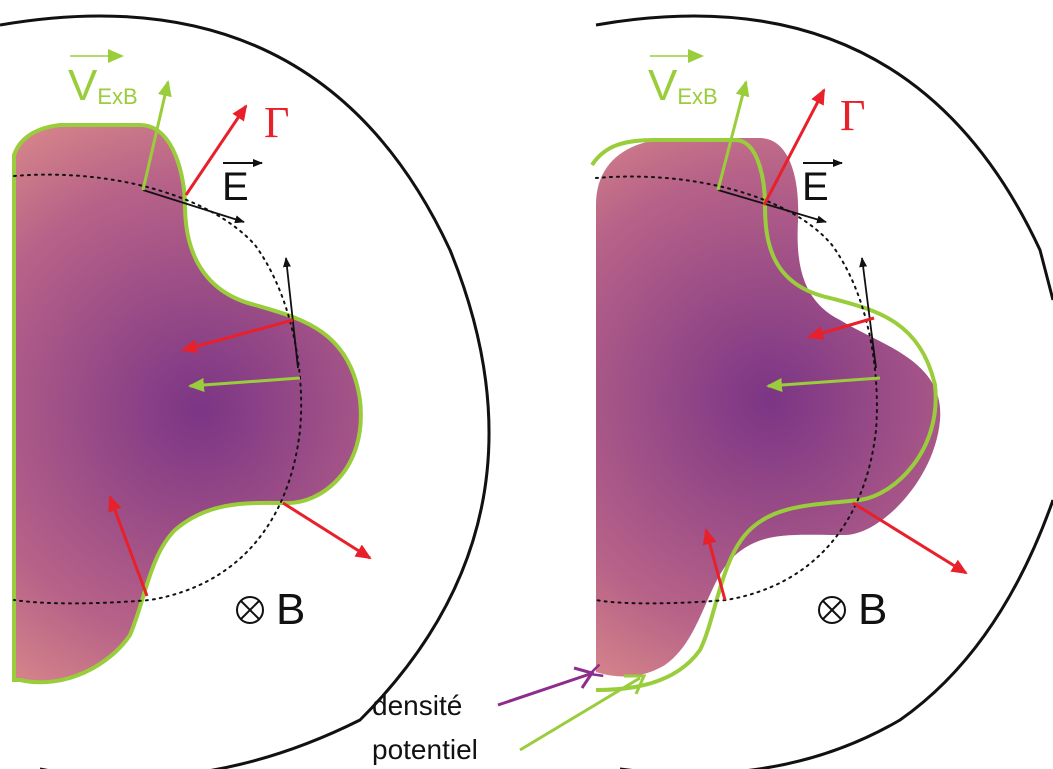 The width and height of the screenshot is (1053, 769). I want to click on legend-potential-arrowhead, so click(635, 684).